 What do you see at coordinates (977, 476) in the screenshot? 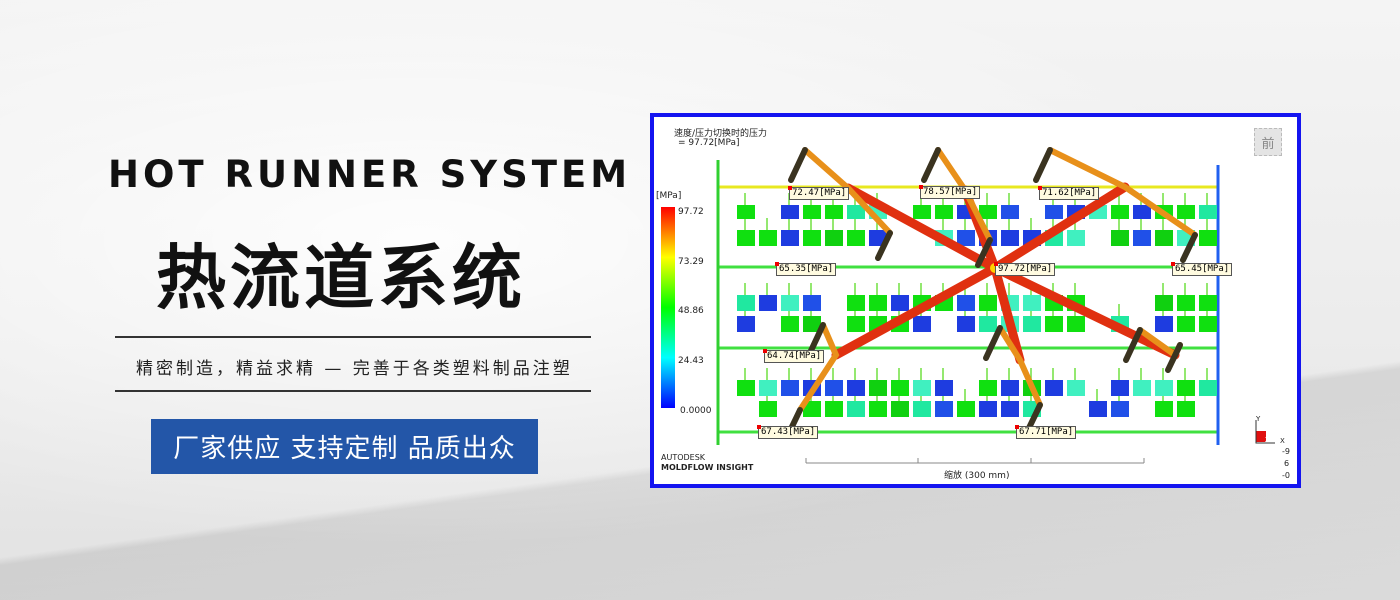
I see `scale-bar-label: 缩放 (300 mm)` at bounding box center [977, 476].